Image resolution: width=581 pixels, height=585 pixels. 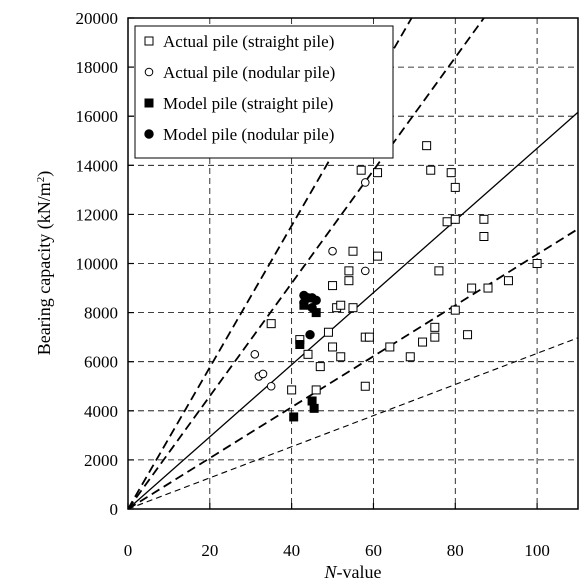 What do you see at coordinates (149, 41) in the screenshot?
I see `legend-marker-open-square` at bounding box center [149, 41].